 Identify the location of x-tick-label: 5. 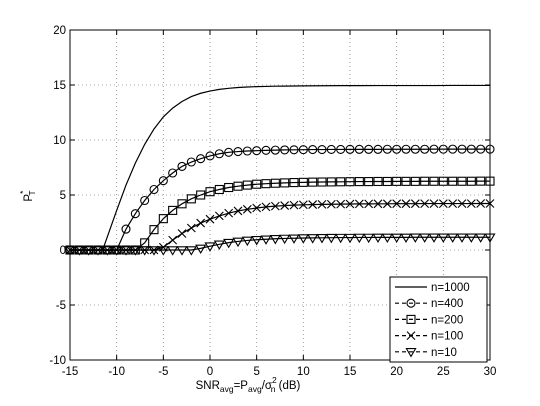
(256, 372).